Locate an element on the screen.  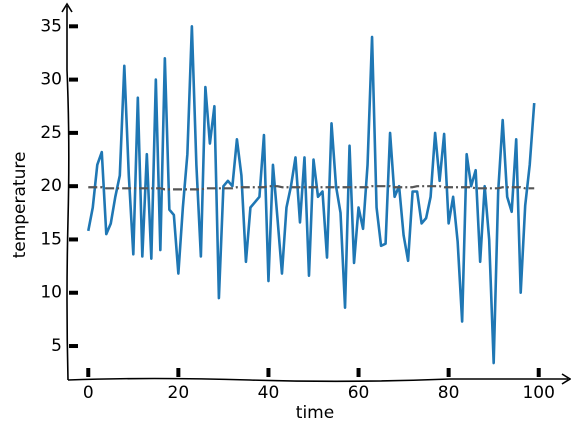
x-arrow is located at coordinates (566, 379).